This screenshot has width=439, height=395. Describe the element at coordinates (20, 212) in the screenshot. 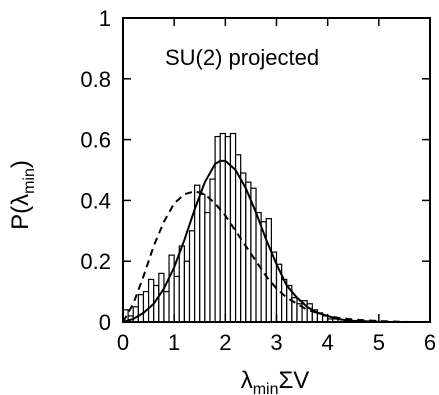

I see `y-axis-title-main: P(λ` at that location.